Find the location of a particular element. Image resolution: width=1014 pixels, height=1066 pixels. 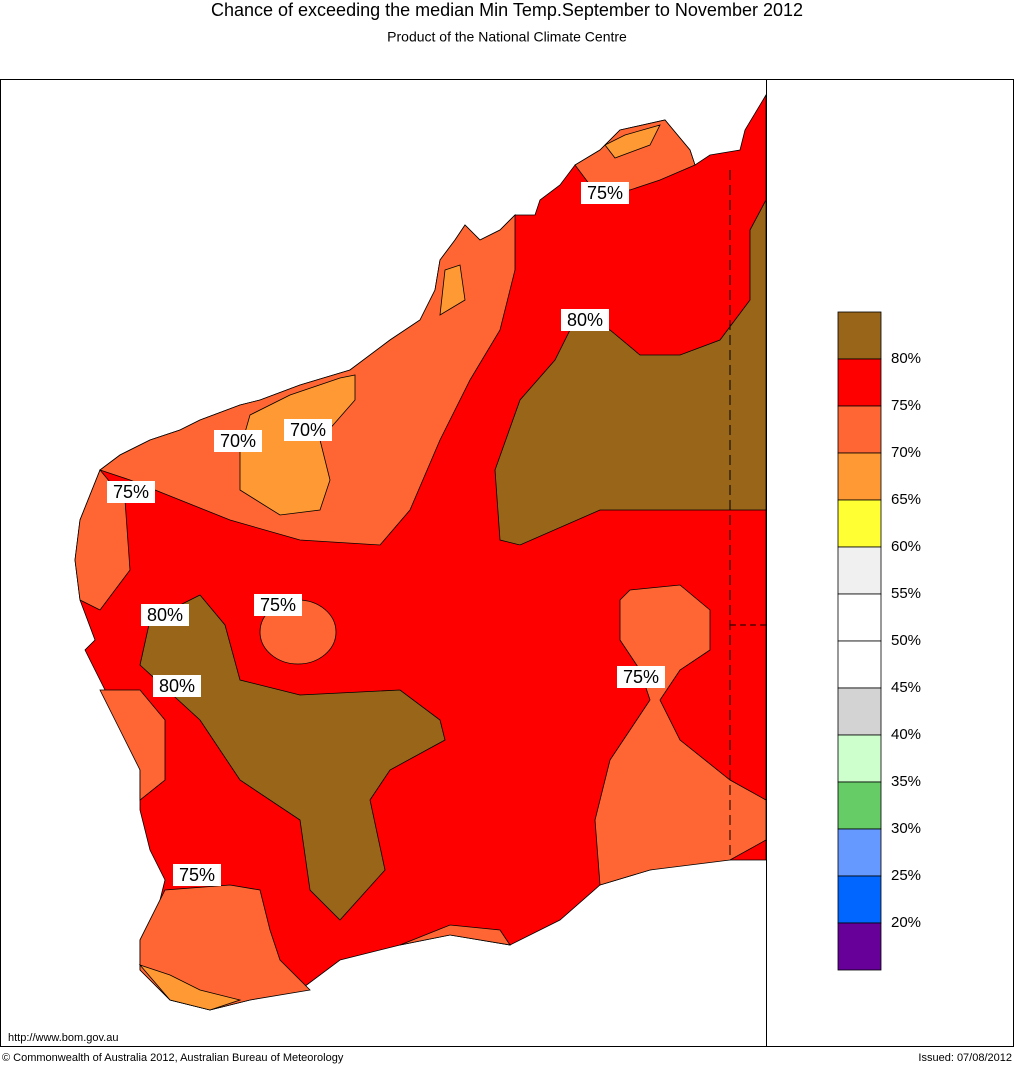

legend-label: 65% is located at coordinates (906, 499).